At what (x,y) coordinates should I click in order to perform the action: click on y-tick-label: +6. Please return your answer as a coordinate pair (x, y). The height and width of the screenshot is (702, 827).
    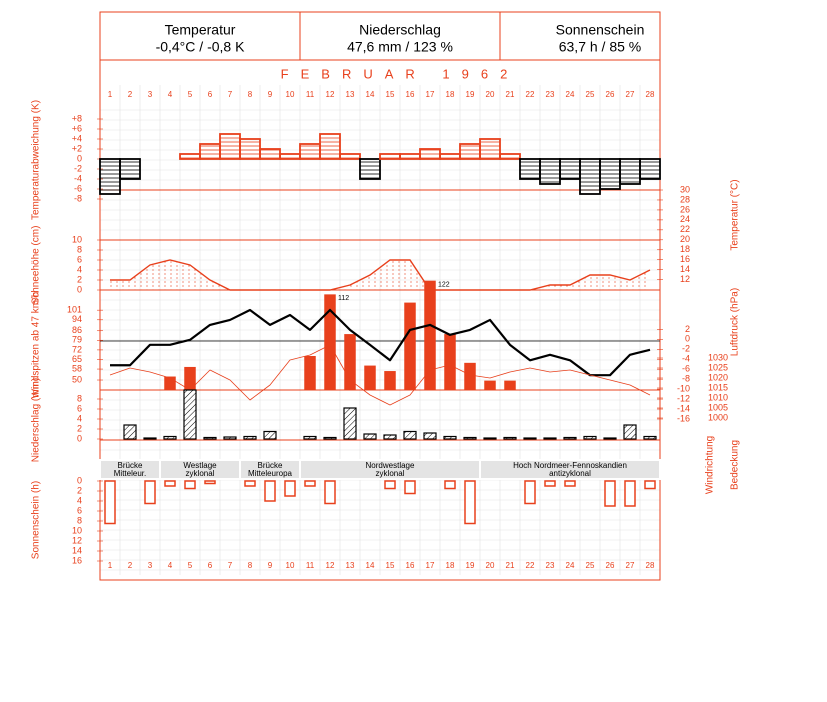
    Looking at the image, I should click on (77, 128).